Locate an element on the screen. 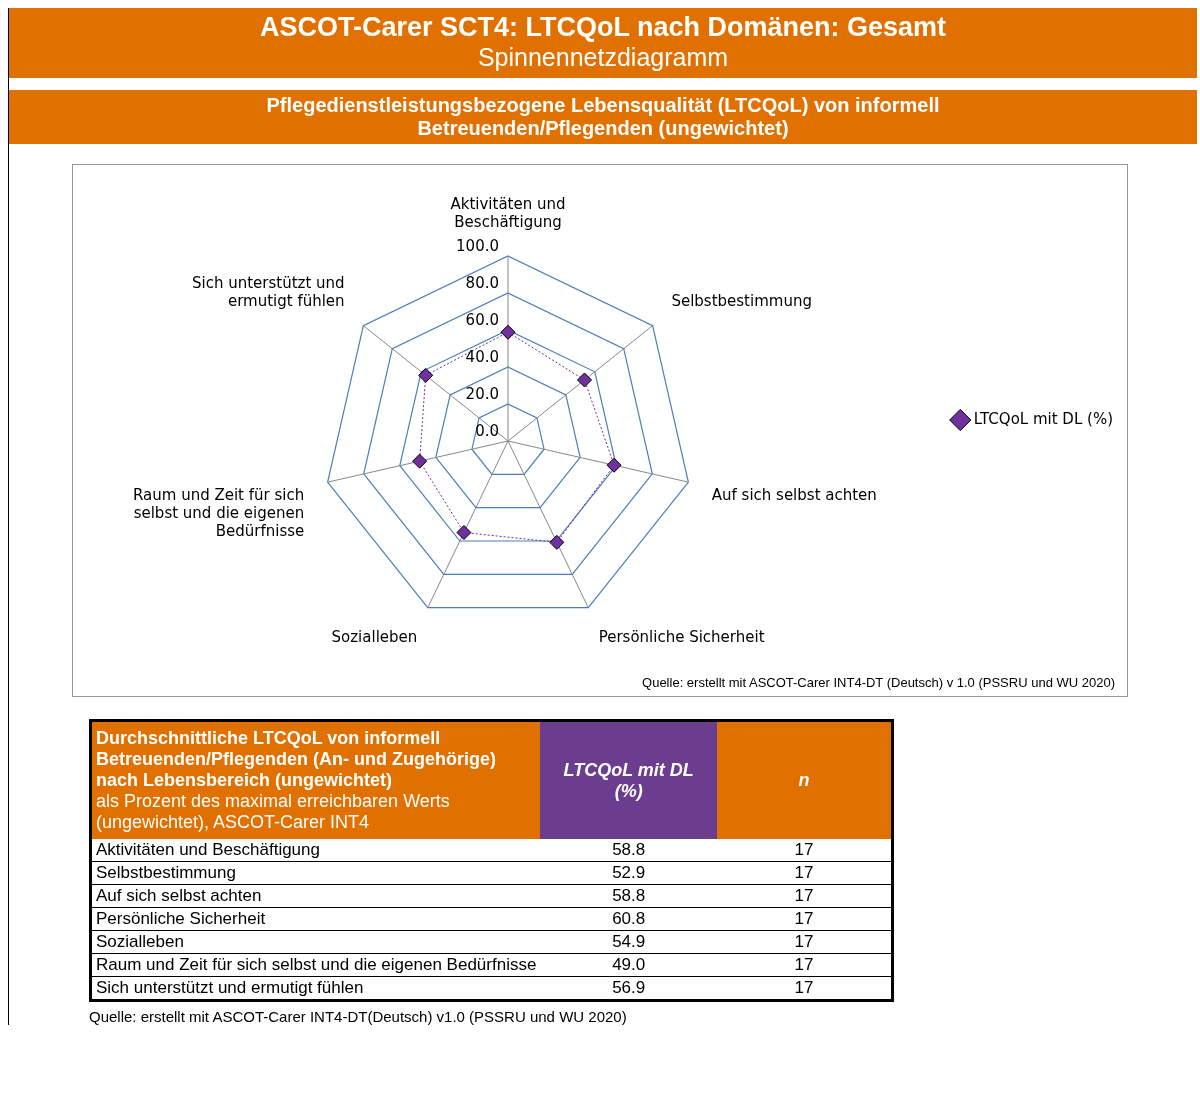 Image resolution: width=1200 pixels, height=1100 pixels. spoke-label: Raum und Zeit für sich selbst und die eigenen Bedürfnisse is located at coordinates (218, 513).